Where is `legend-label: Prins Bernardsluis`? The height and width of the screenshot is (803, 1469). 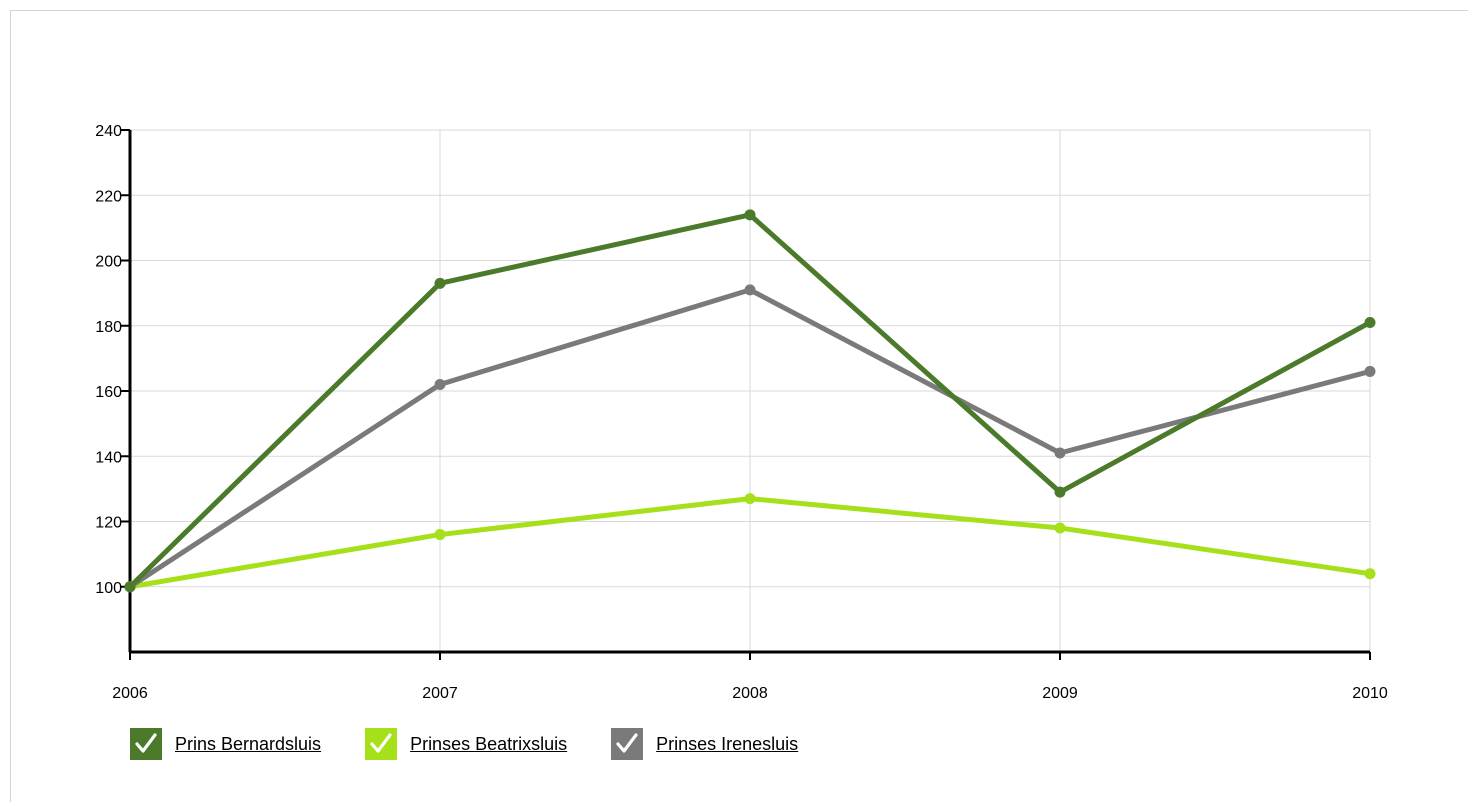 legend-label: Prins Bernardsluis is located at coordinates (248, 743).